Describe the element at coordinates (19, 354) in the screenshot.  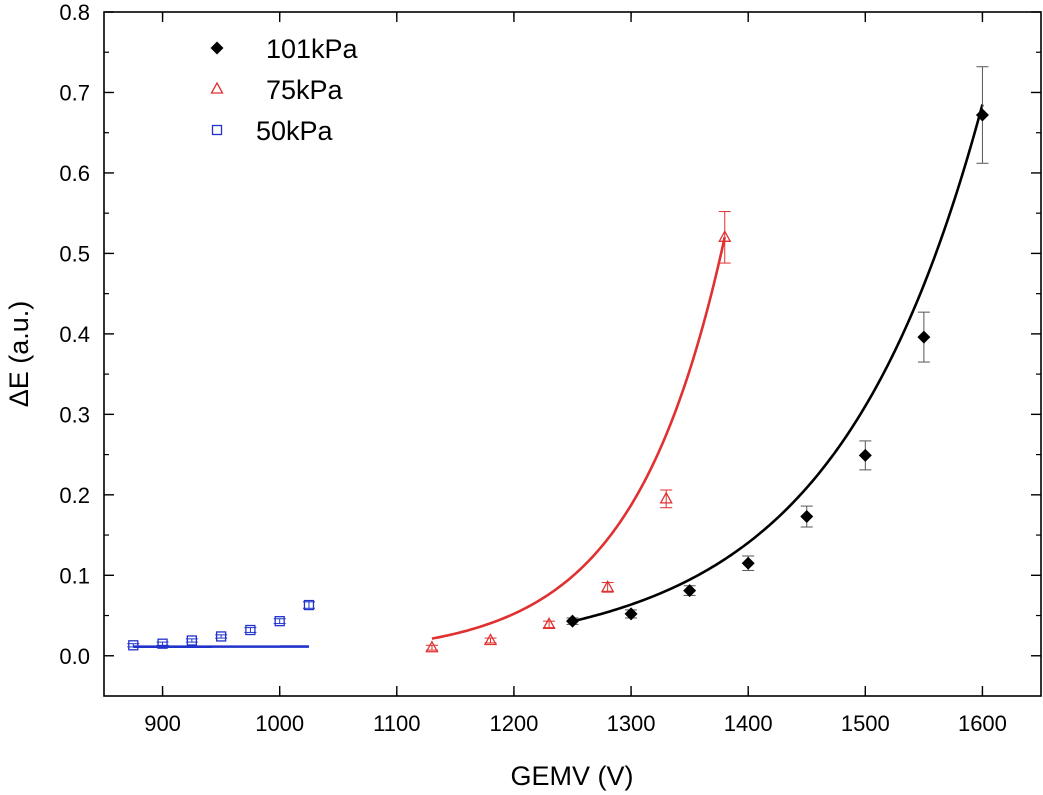
I see `y-axis-title: ΔE (a.u.)` at that location.